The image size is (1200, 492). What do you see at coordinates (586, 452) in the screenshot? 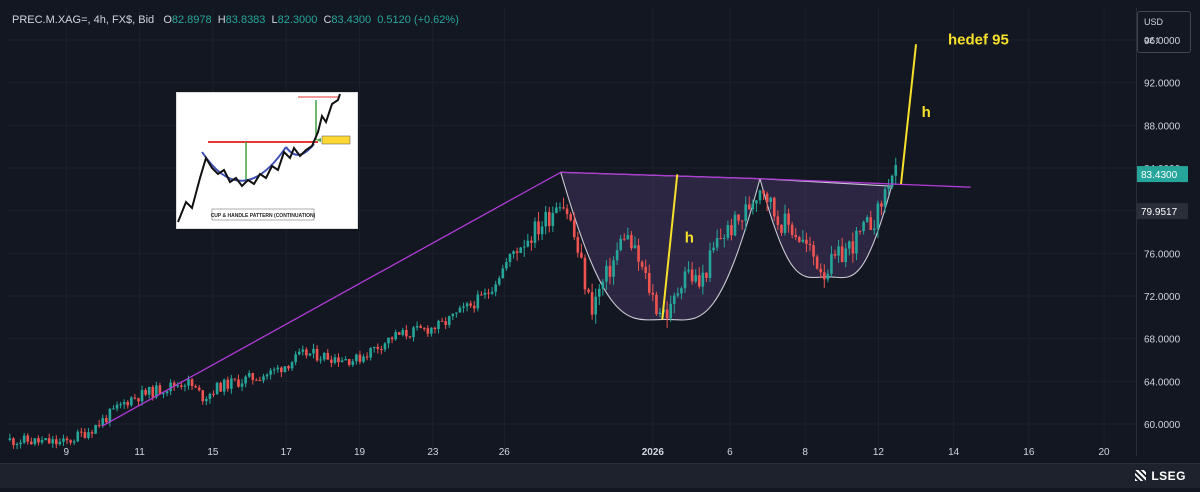
I see `time-axis: 9 11 15 17 19 23 26 2026 6 8 12 14 16 20` at bounding box center [586, 452].